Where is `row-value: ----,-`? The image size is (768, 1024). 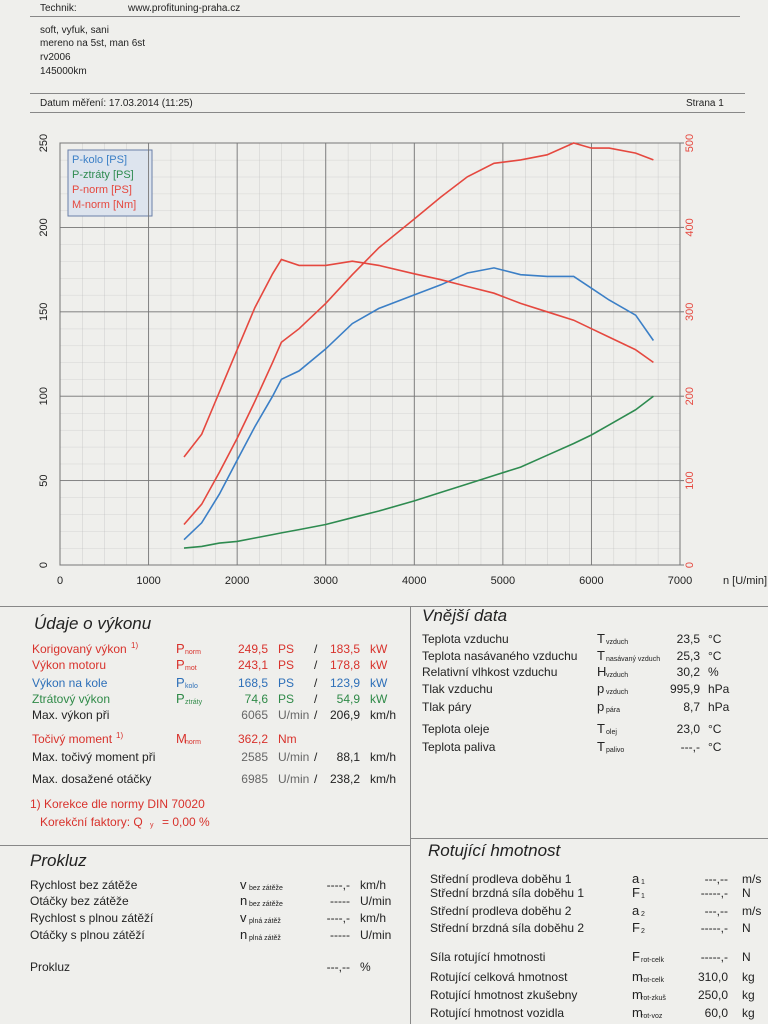
row-value: ----,- is located at coordinates (338, 885).